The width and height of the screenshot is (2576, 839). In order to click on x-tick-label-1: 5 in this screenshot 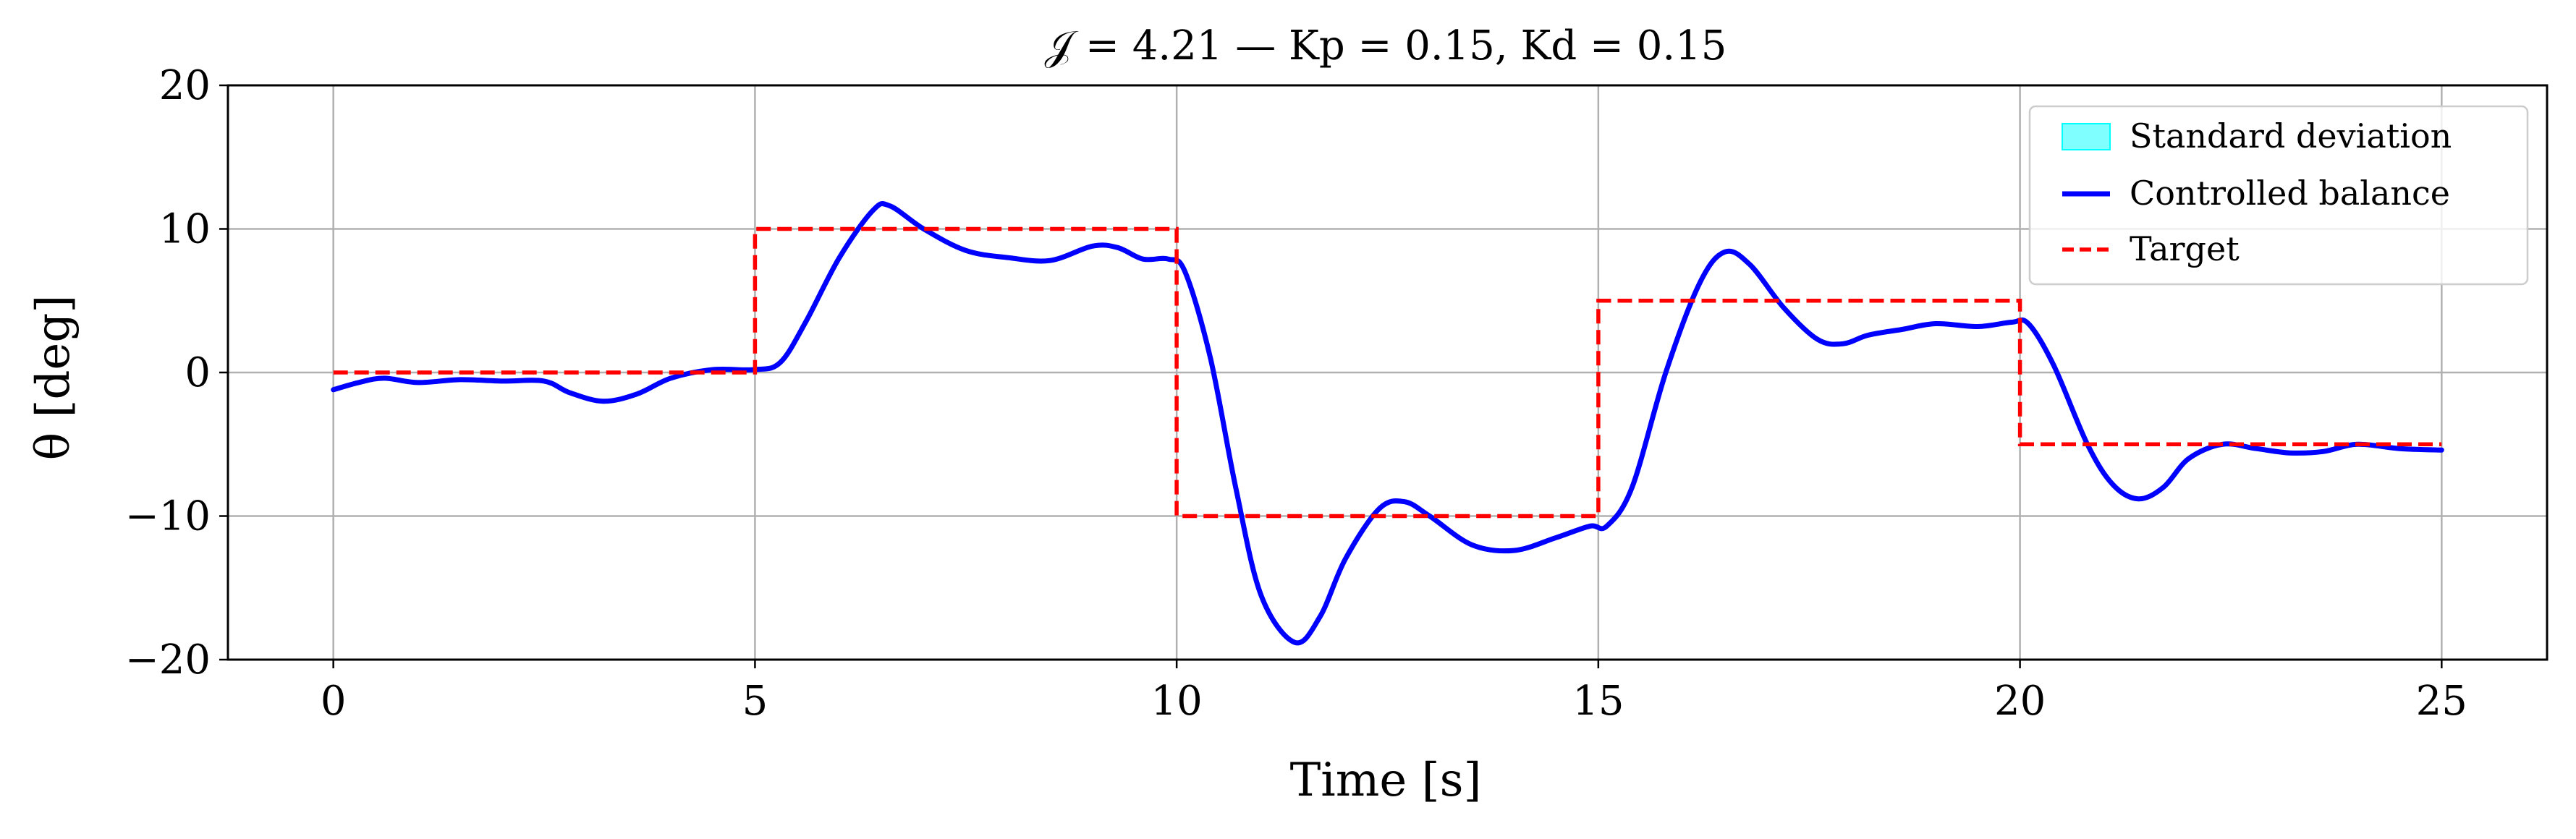, I will do `click(755, 701)`.